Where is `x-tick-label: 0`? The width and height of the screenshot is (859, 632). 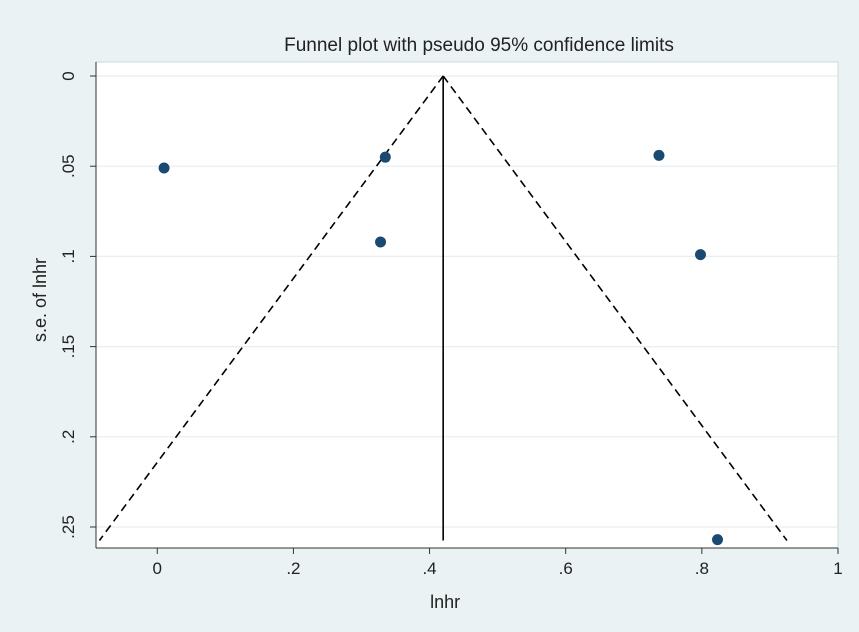
x-tick-label: 0 is located at coordinates (157, 568).